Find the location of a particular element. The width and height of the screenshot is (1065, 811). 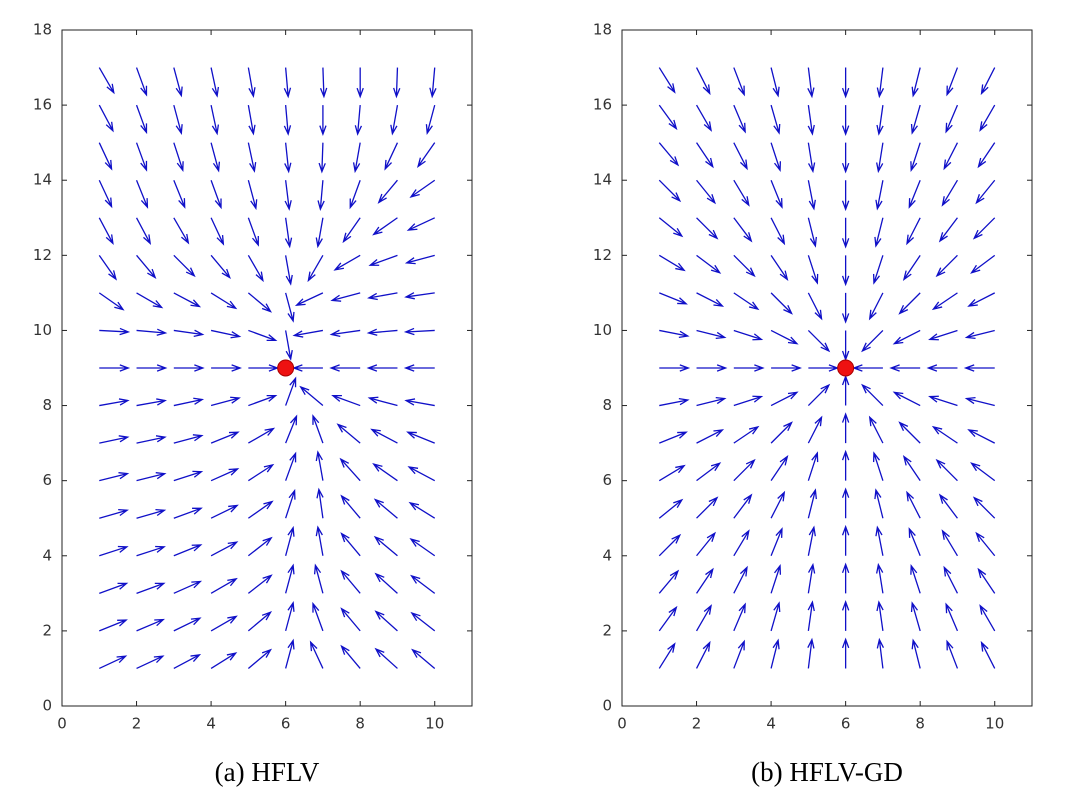

x-tick-label: 4 is located at coordinates (771, 724).